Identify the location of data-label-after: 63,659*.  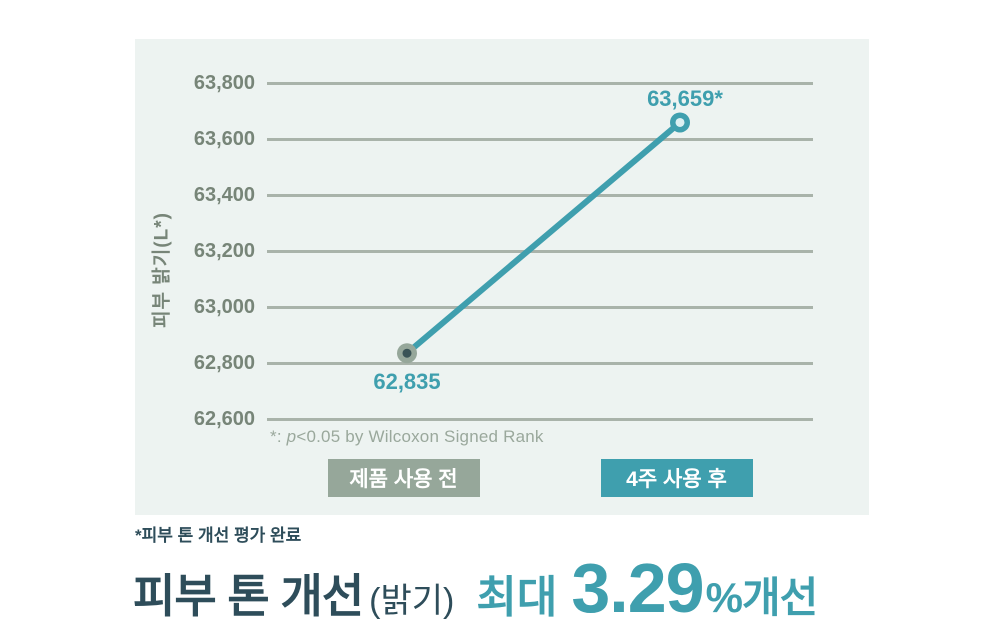
(685, 98).